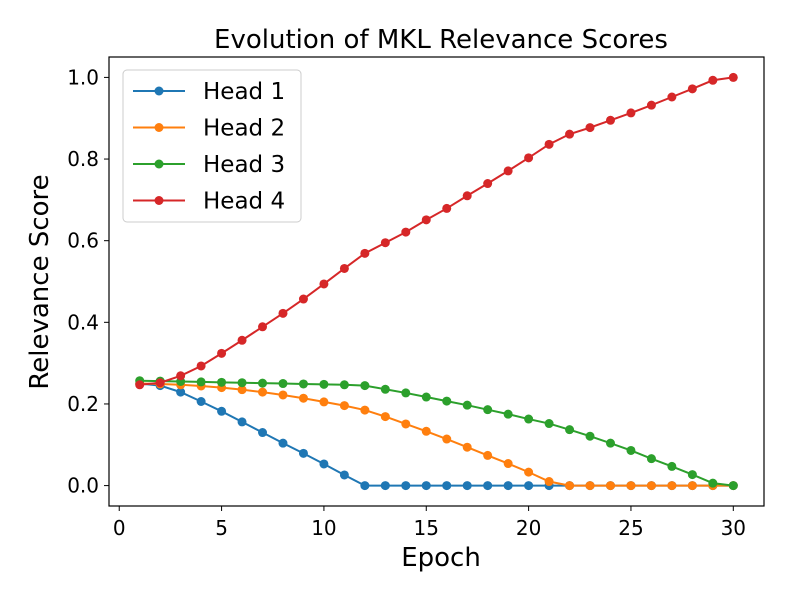 This screenshot has width=800, height=604. What do you see at coordinates (244, 129) in the screenshot?
I see `legend-label: Head 2` at bounding box center [244, 129].